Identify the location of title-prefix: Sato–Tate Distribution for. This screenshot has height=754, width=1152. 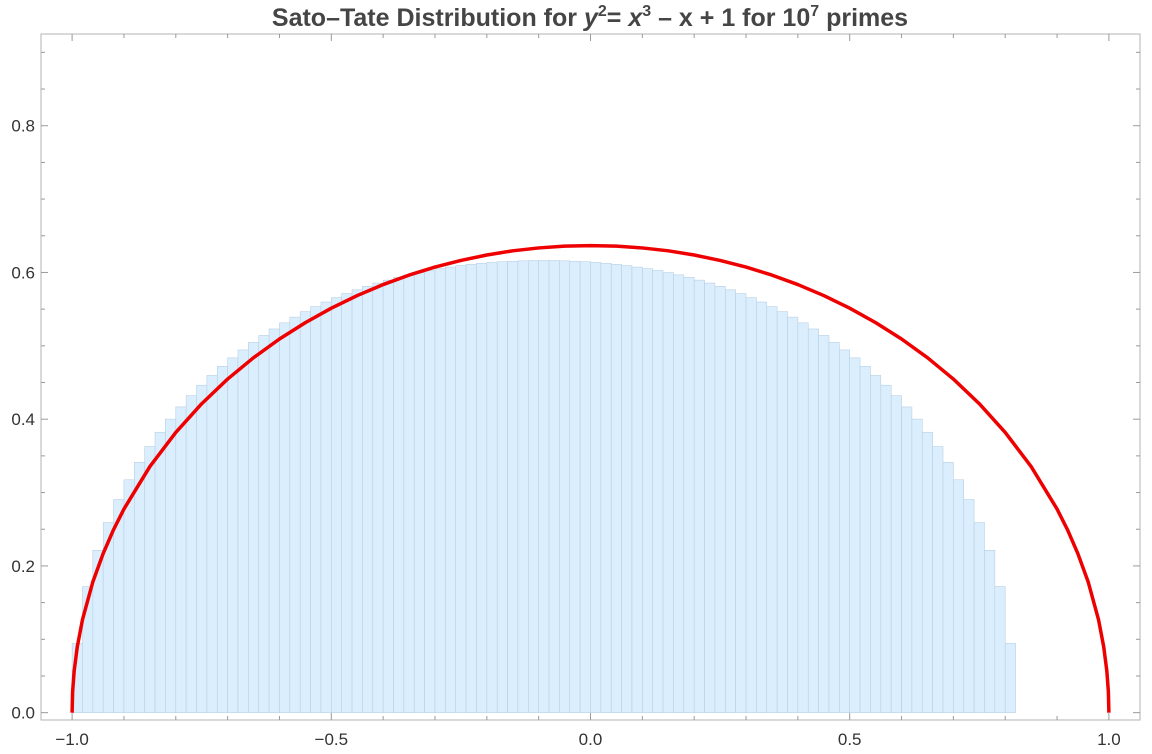
(428, 18).